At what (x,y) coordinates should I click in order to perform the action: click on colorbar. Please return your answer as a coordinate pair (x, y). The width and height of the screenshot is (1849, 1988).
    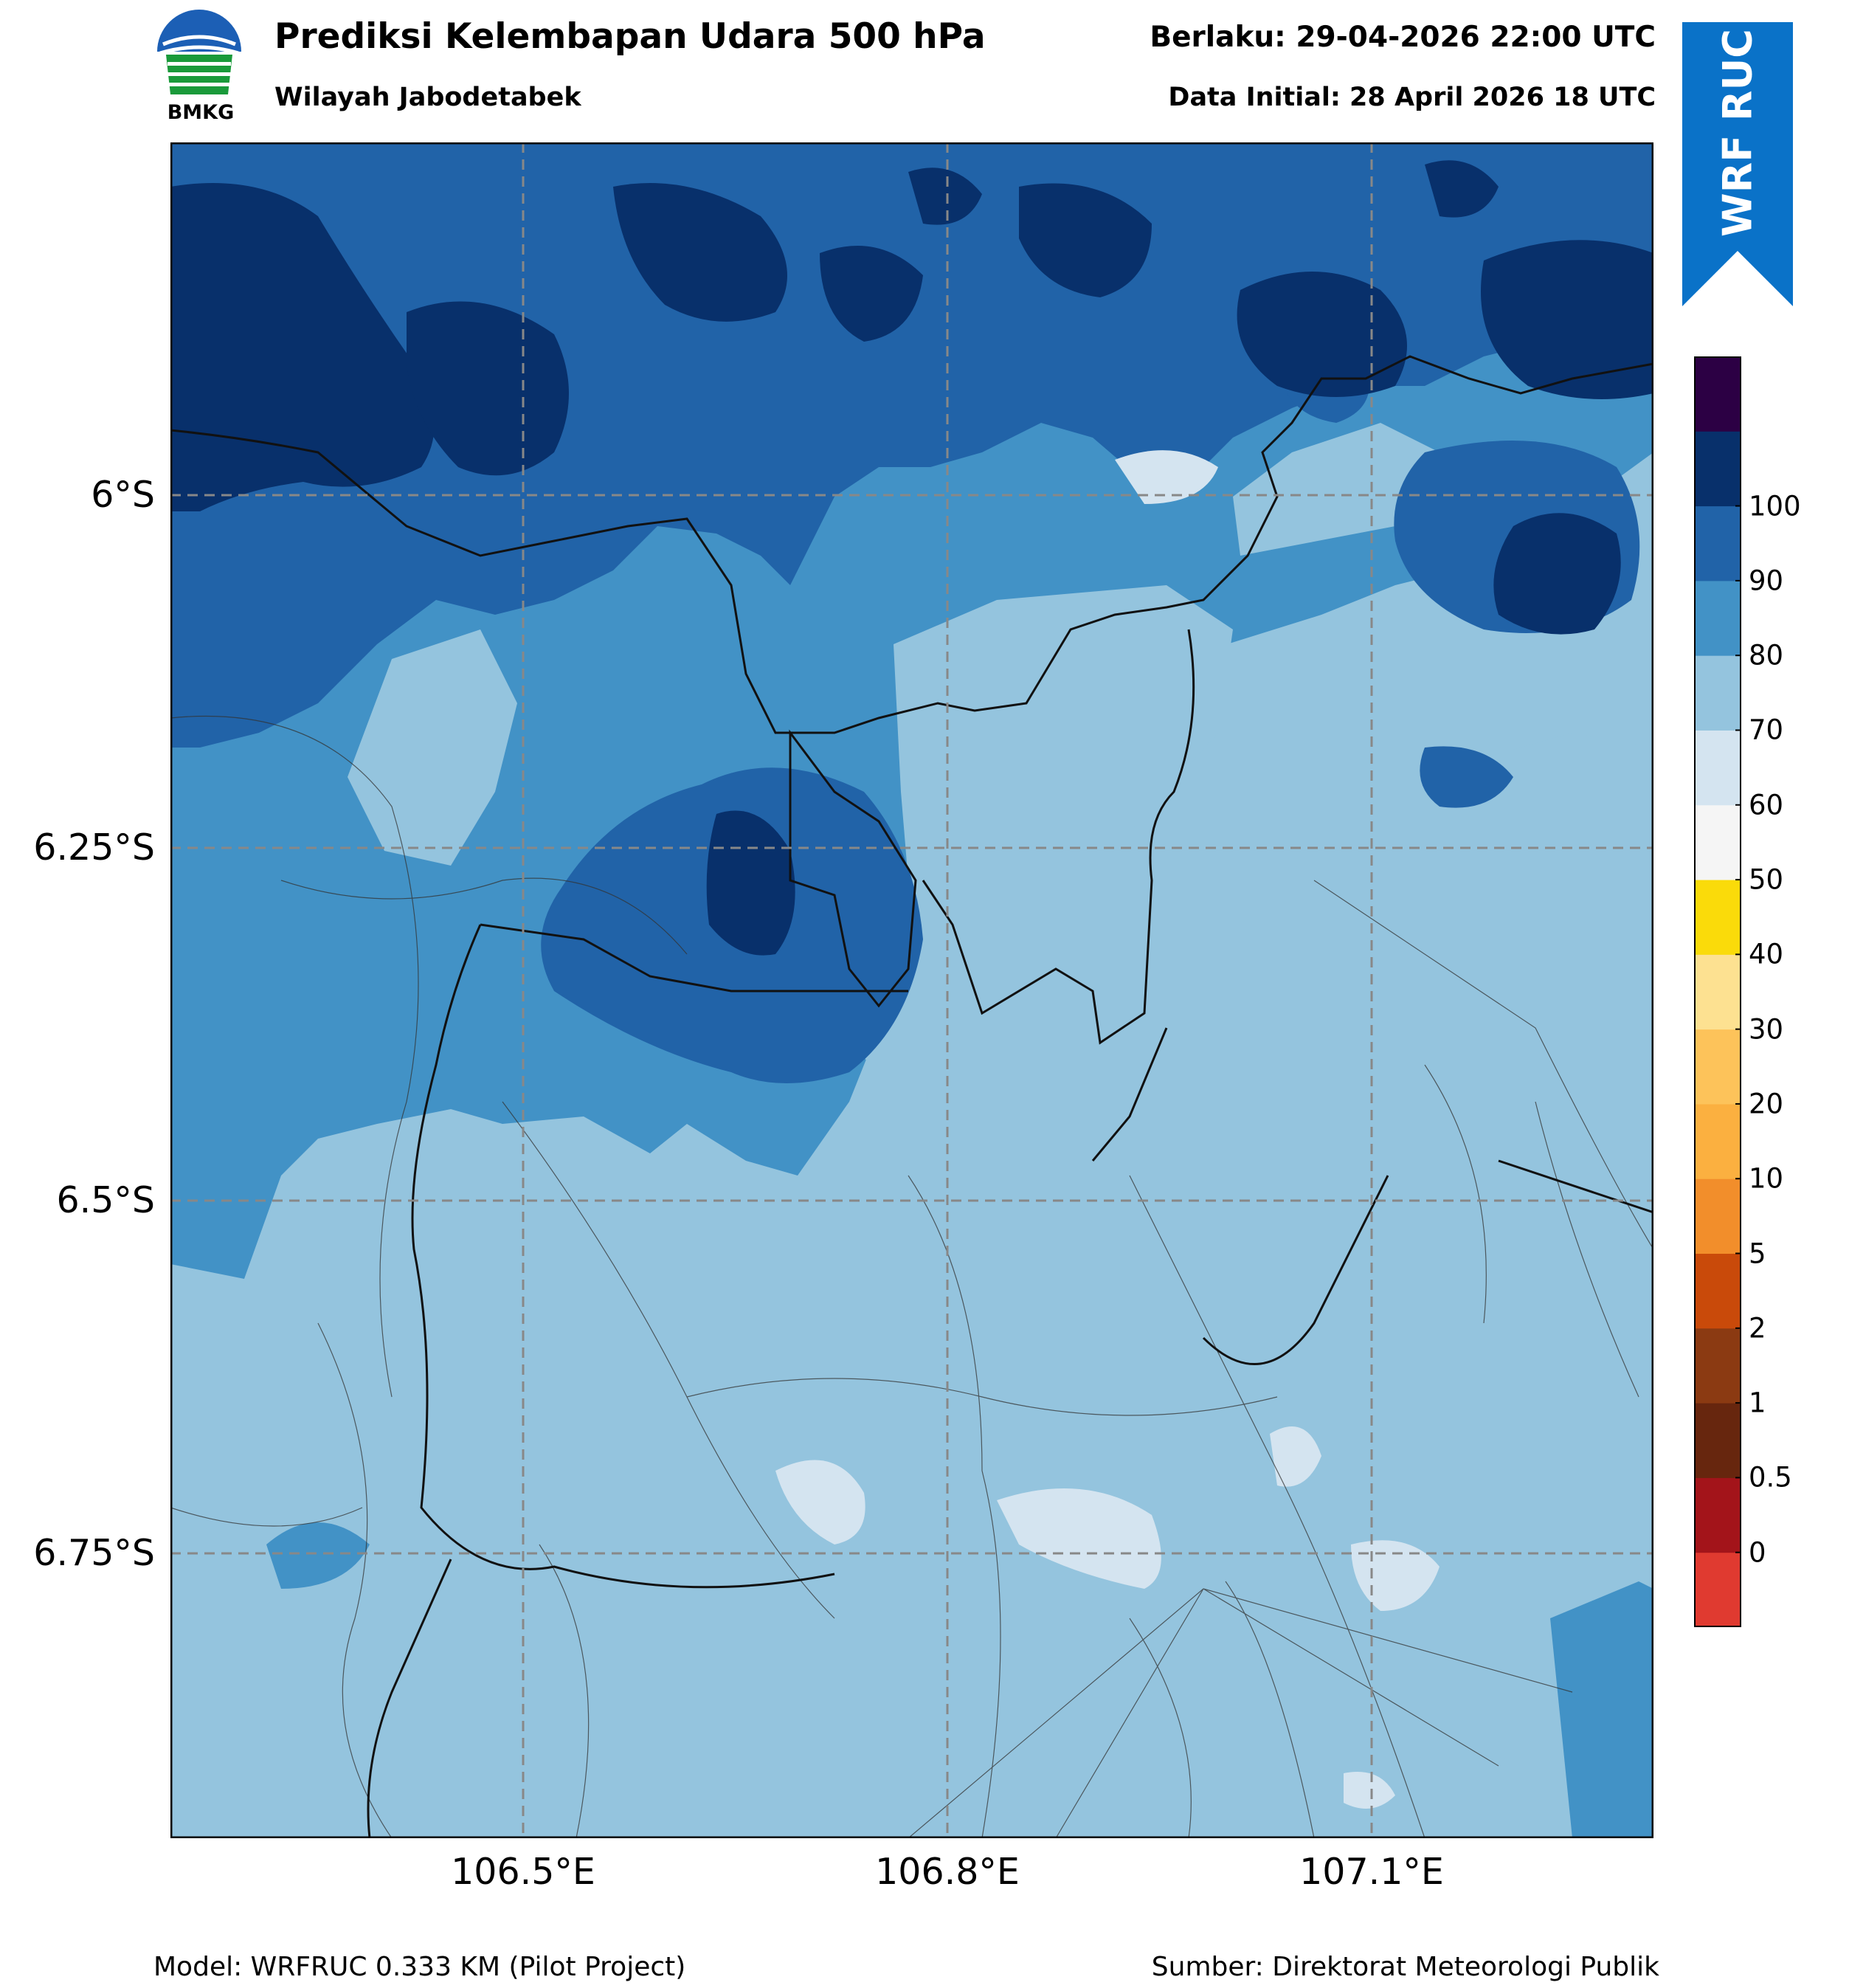
    Looking at the image, I should click on (1718, 991).